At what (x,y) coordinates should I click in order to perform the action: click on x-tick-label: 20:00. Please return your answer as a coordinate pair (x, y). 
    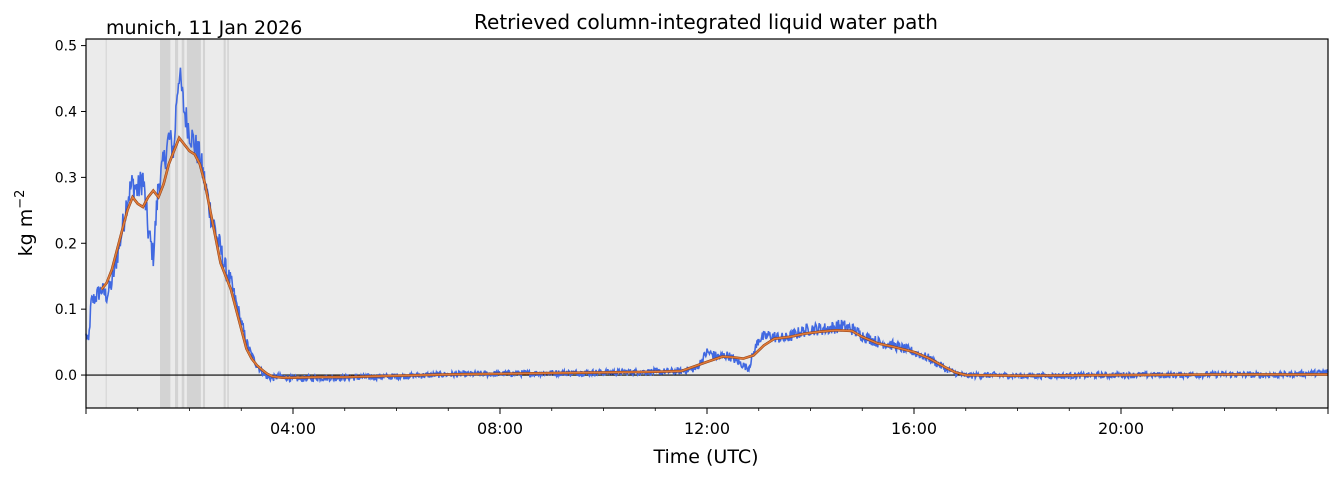
    Looking at the image, I should click on (1121, 428).